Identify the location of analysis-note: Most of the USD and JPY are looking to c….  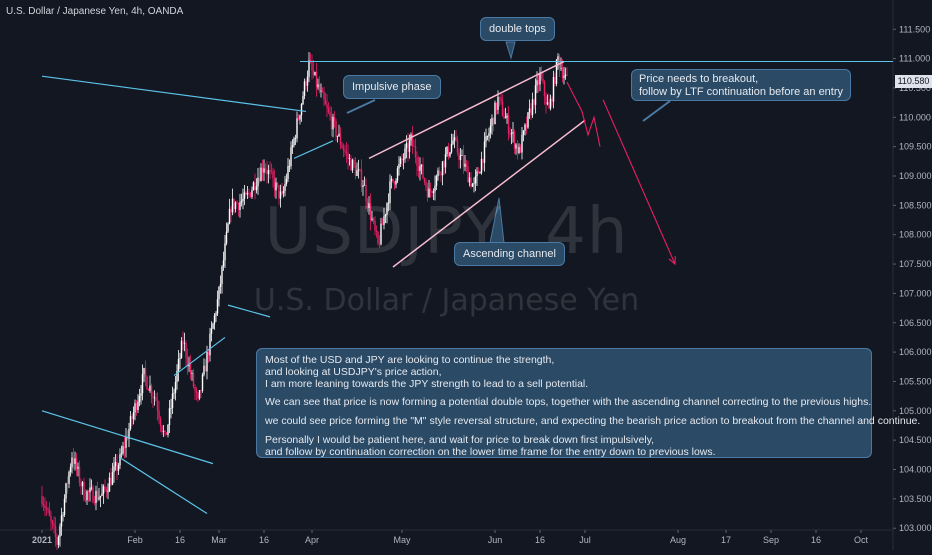
(588, 403).